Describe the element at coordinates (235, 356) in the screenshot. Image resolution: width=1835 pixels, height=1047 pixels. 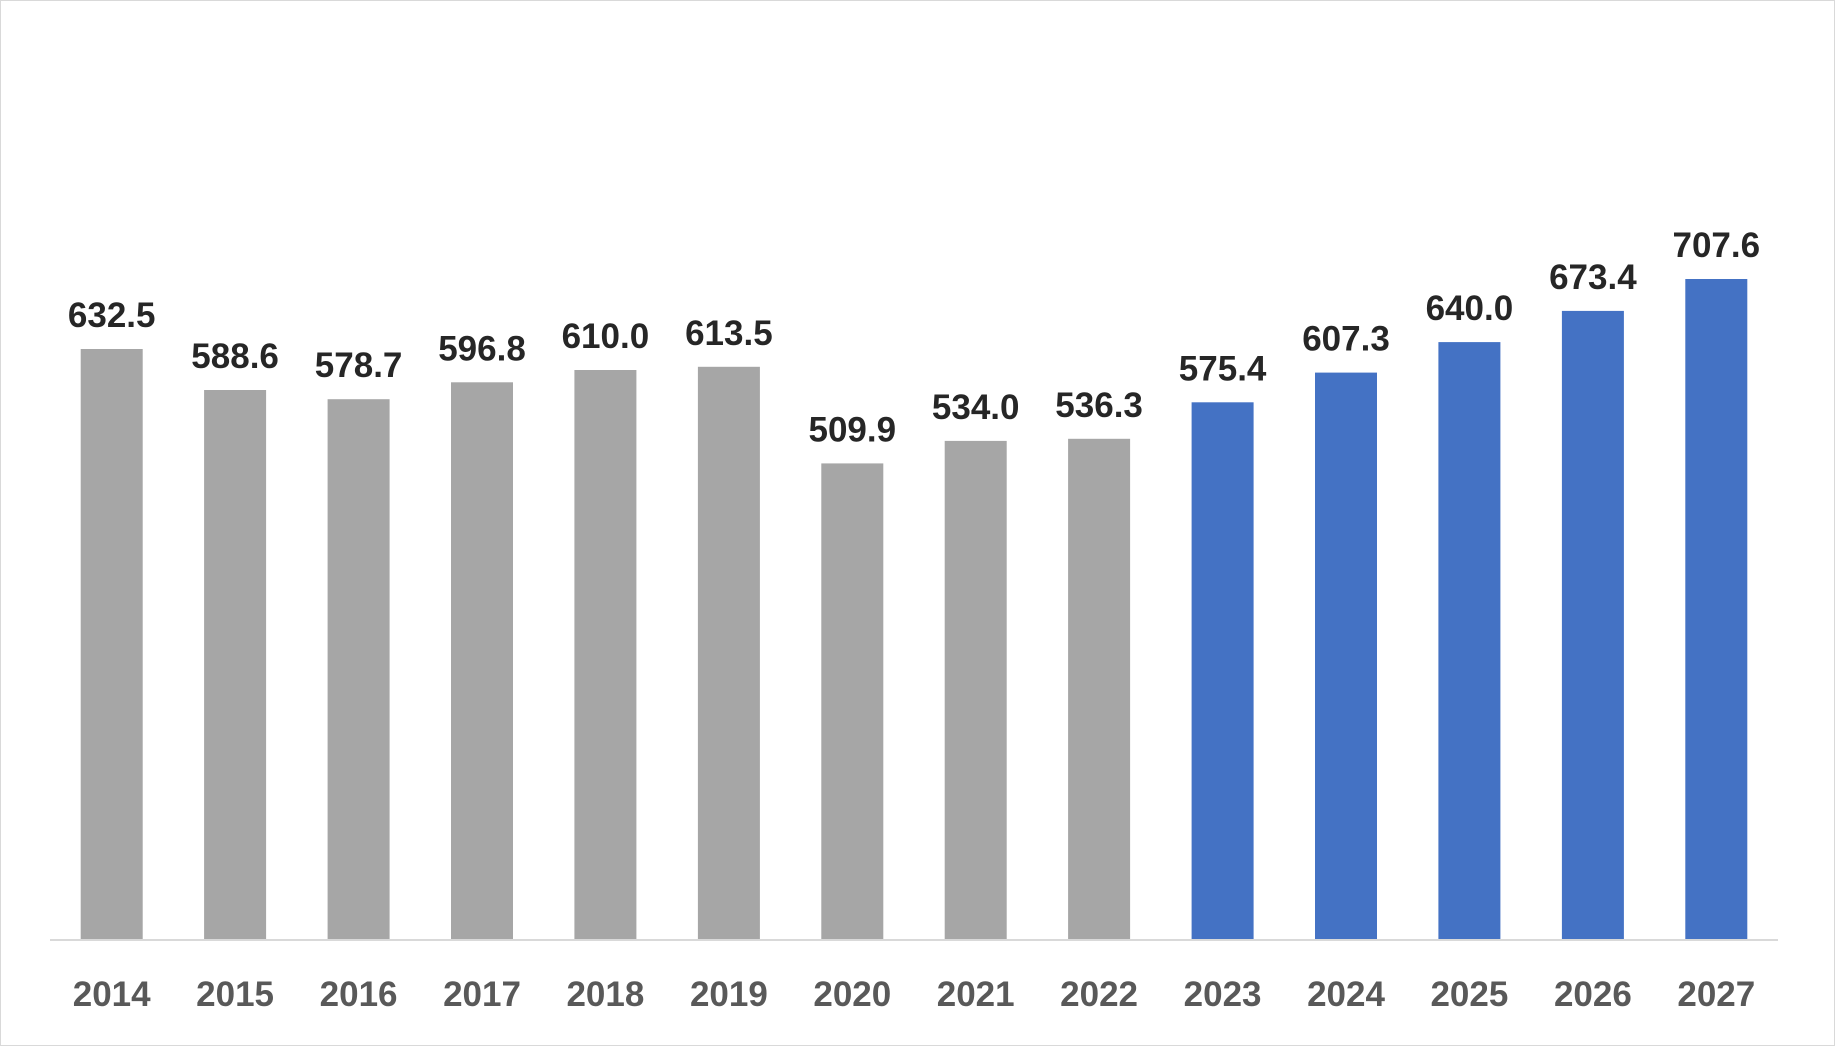
I see `value-label-2015: 588.6` at that location.